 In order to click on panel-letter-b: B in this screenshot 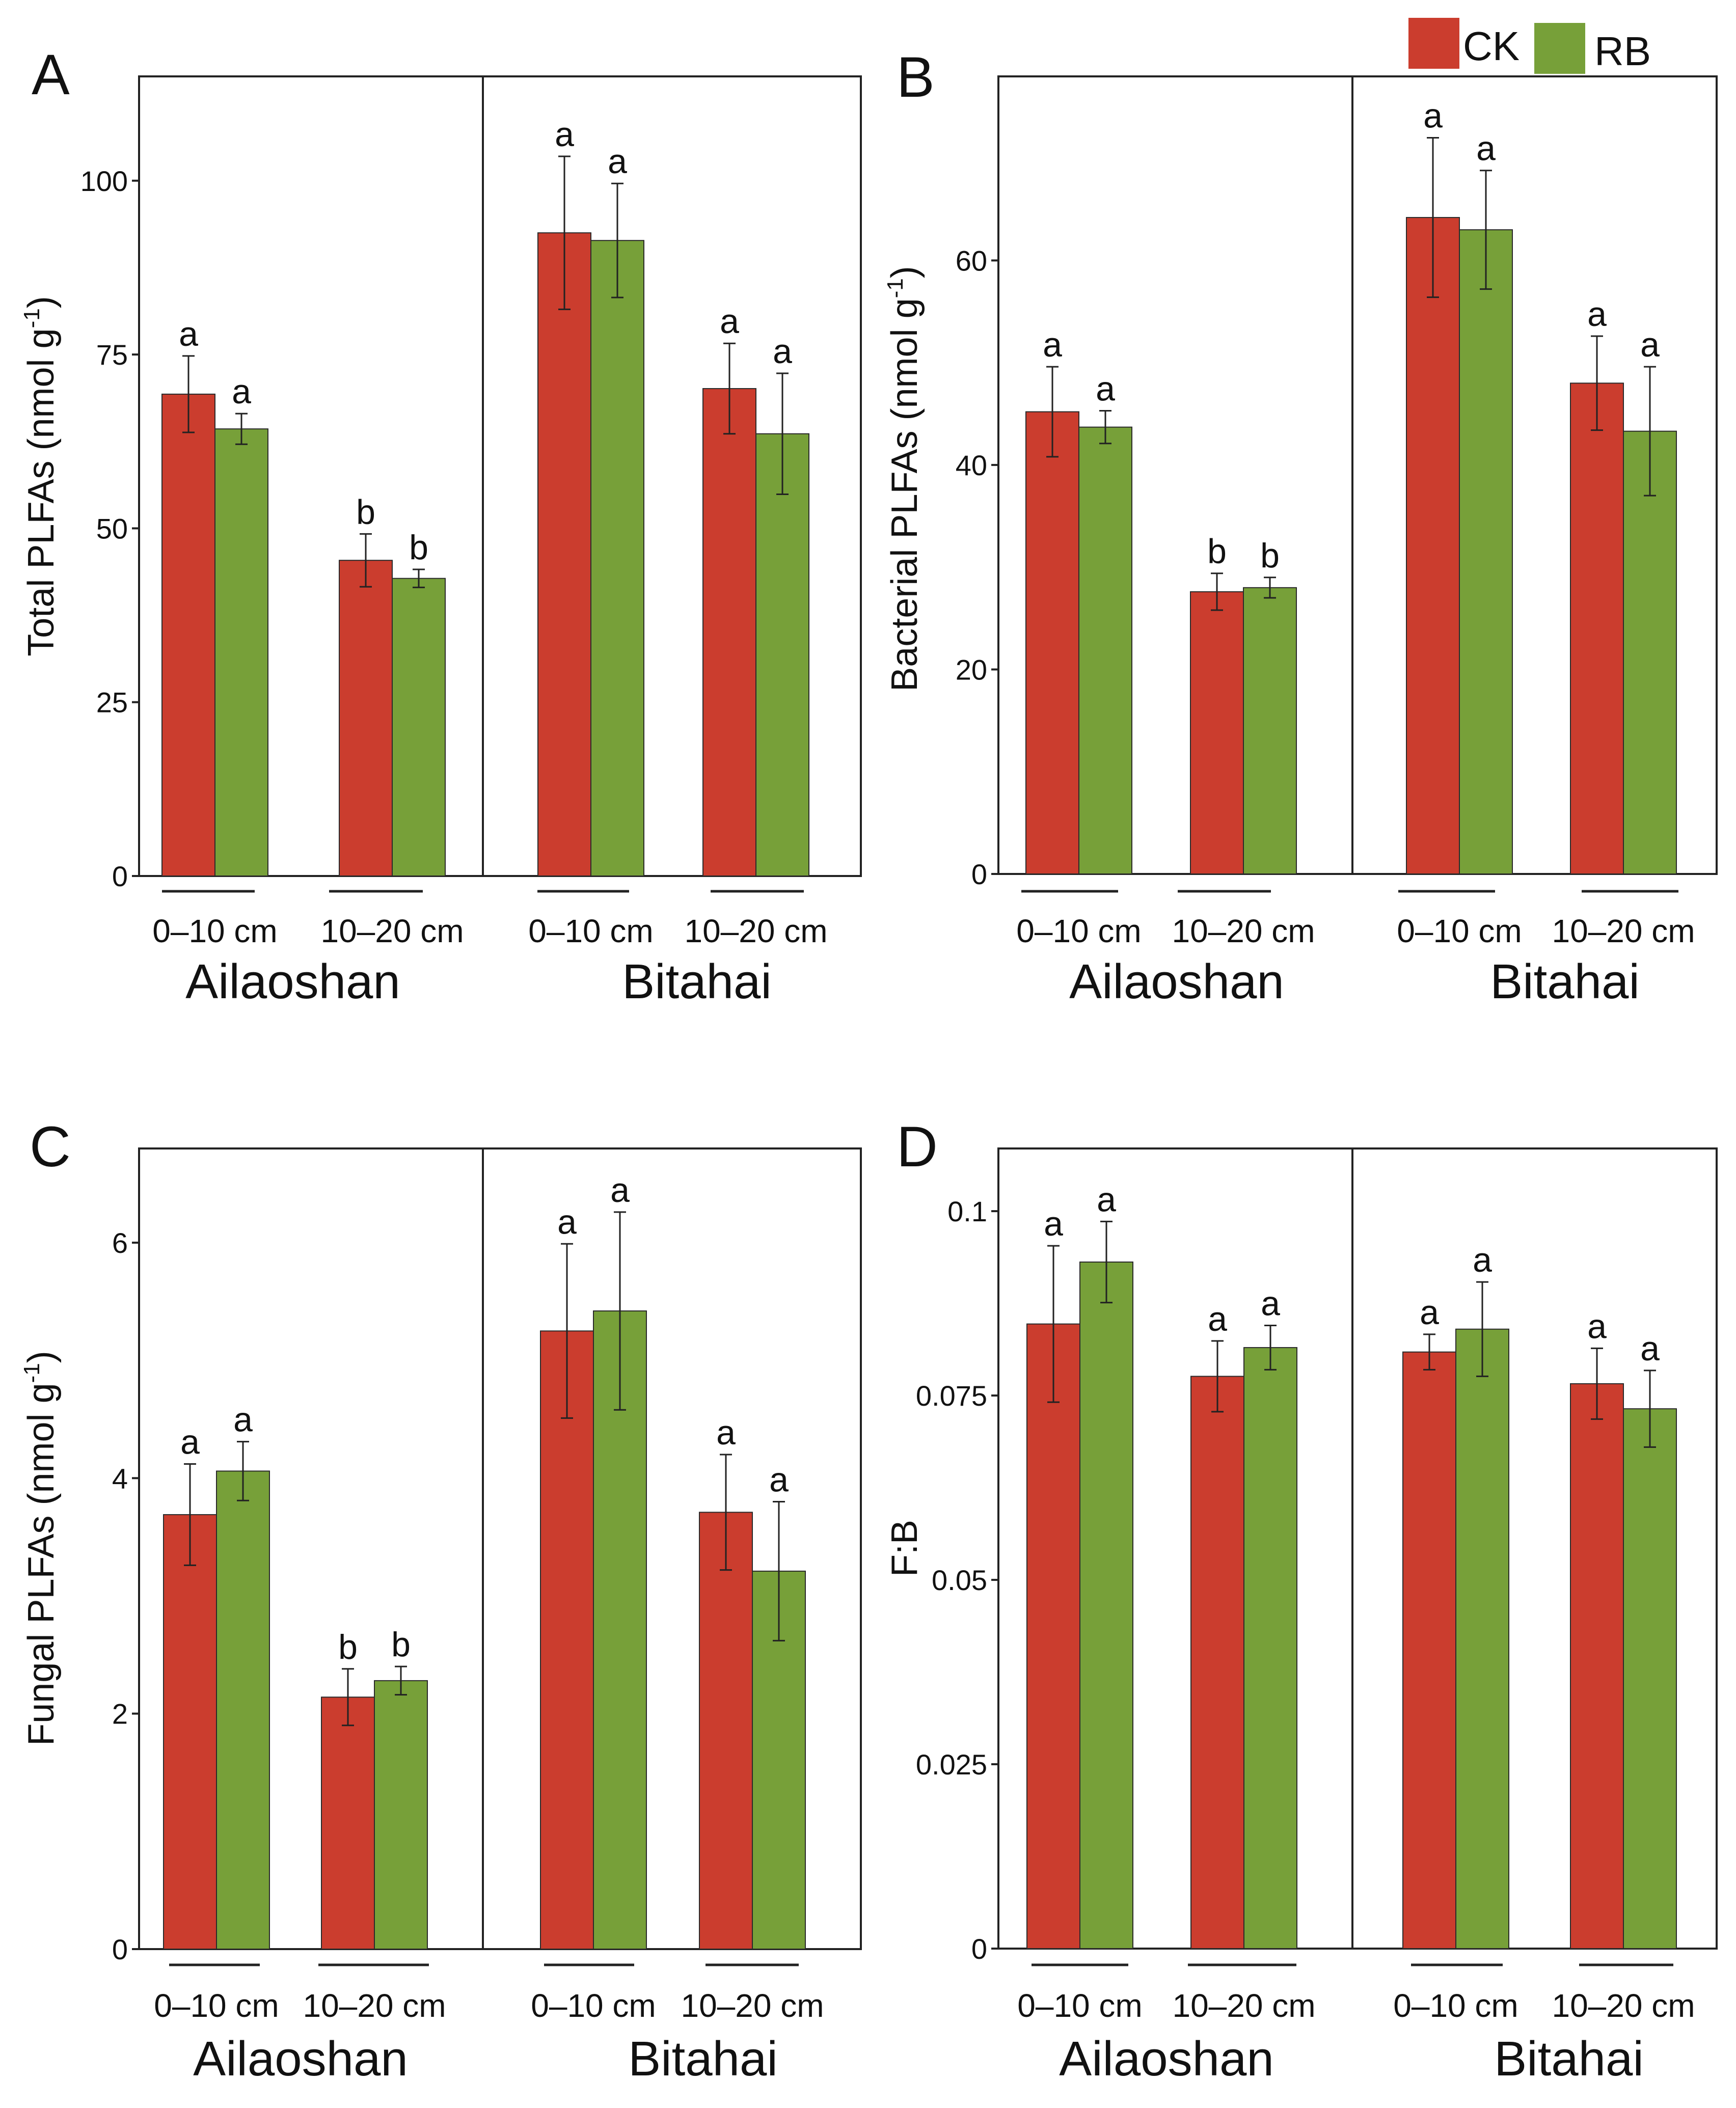, I will do `click(916, 77)`.